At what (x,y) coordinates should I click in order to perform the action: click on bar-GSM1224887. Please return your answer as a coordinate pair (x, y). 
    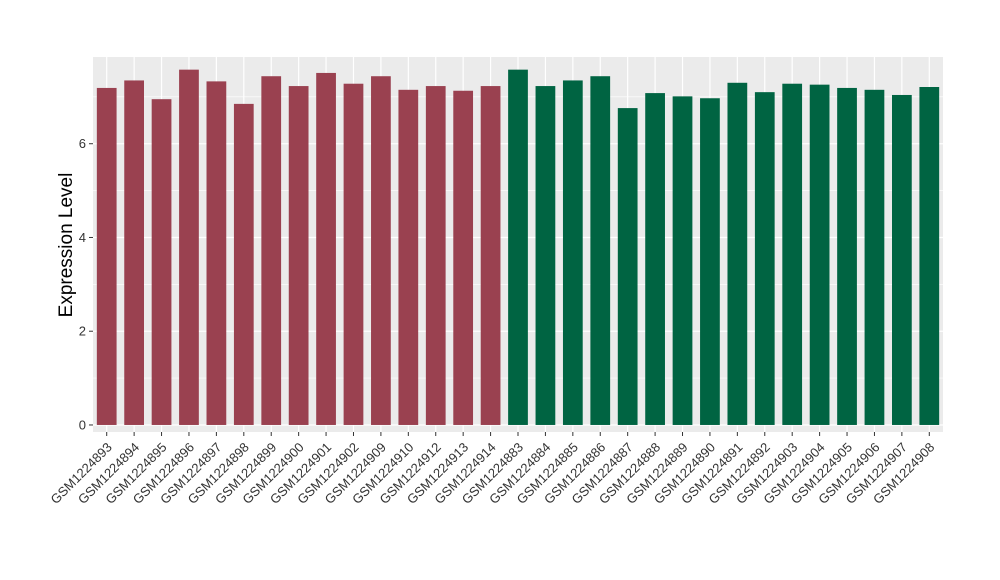
    Looking at the image, I should click on (627, 266).